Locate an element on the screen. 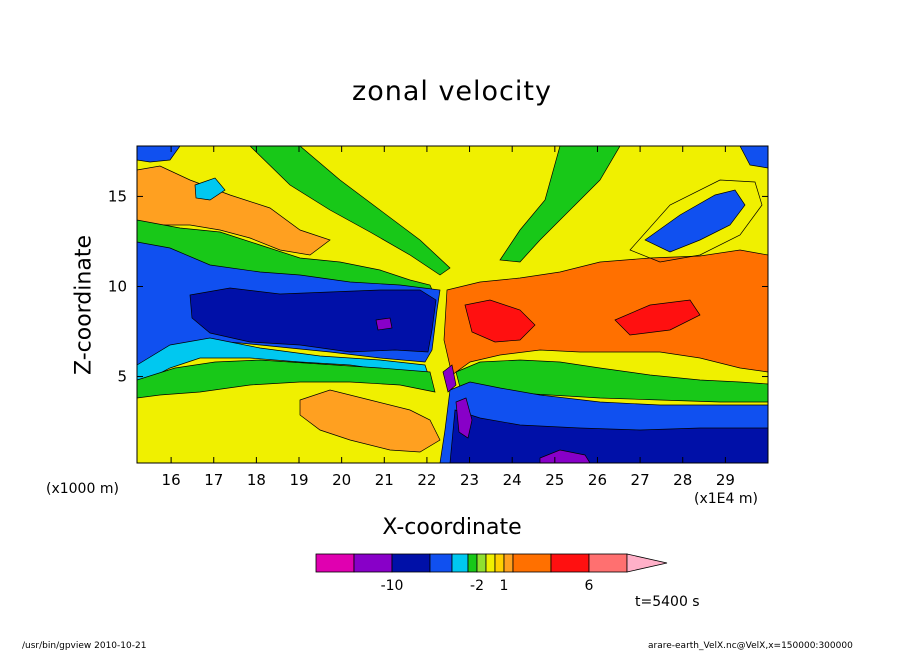  x-tick-label: 28 is located at coordinates (682, 480).